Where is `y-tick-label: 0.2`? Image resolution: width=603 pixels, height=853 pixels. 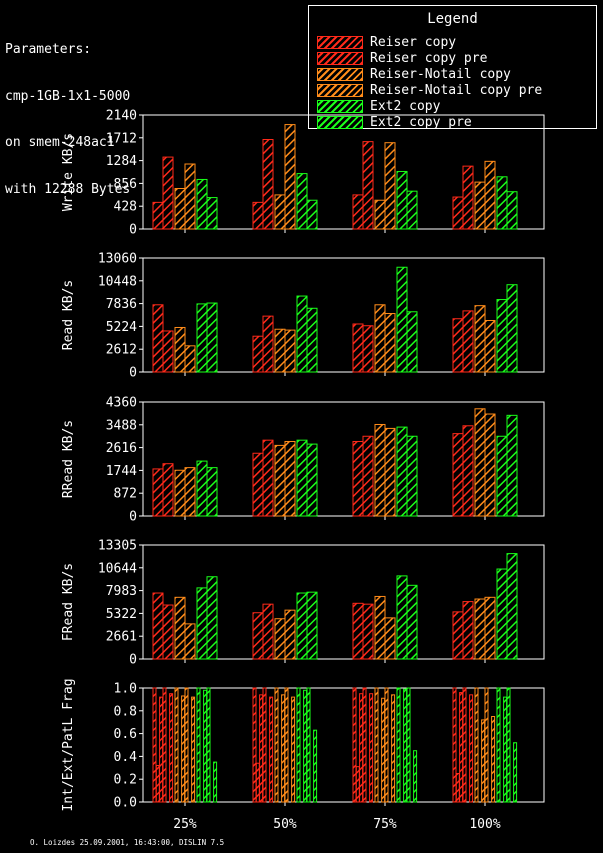
y-tick-label: 0.2 is located at coordinates (125, 780).